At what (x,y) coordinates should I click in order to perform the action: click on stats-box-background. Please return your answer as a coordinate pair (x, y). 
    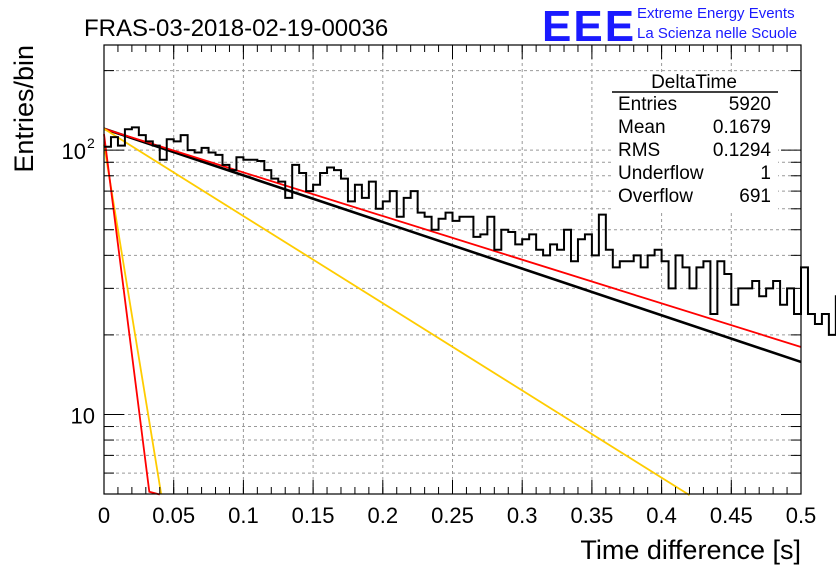
    Looking at the image, I should click on (695, 141).